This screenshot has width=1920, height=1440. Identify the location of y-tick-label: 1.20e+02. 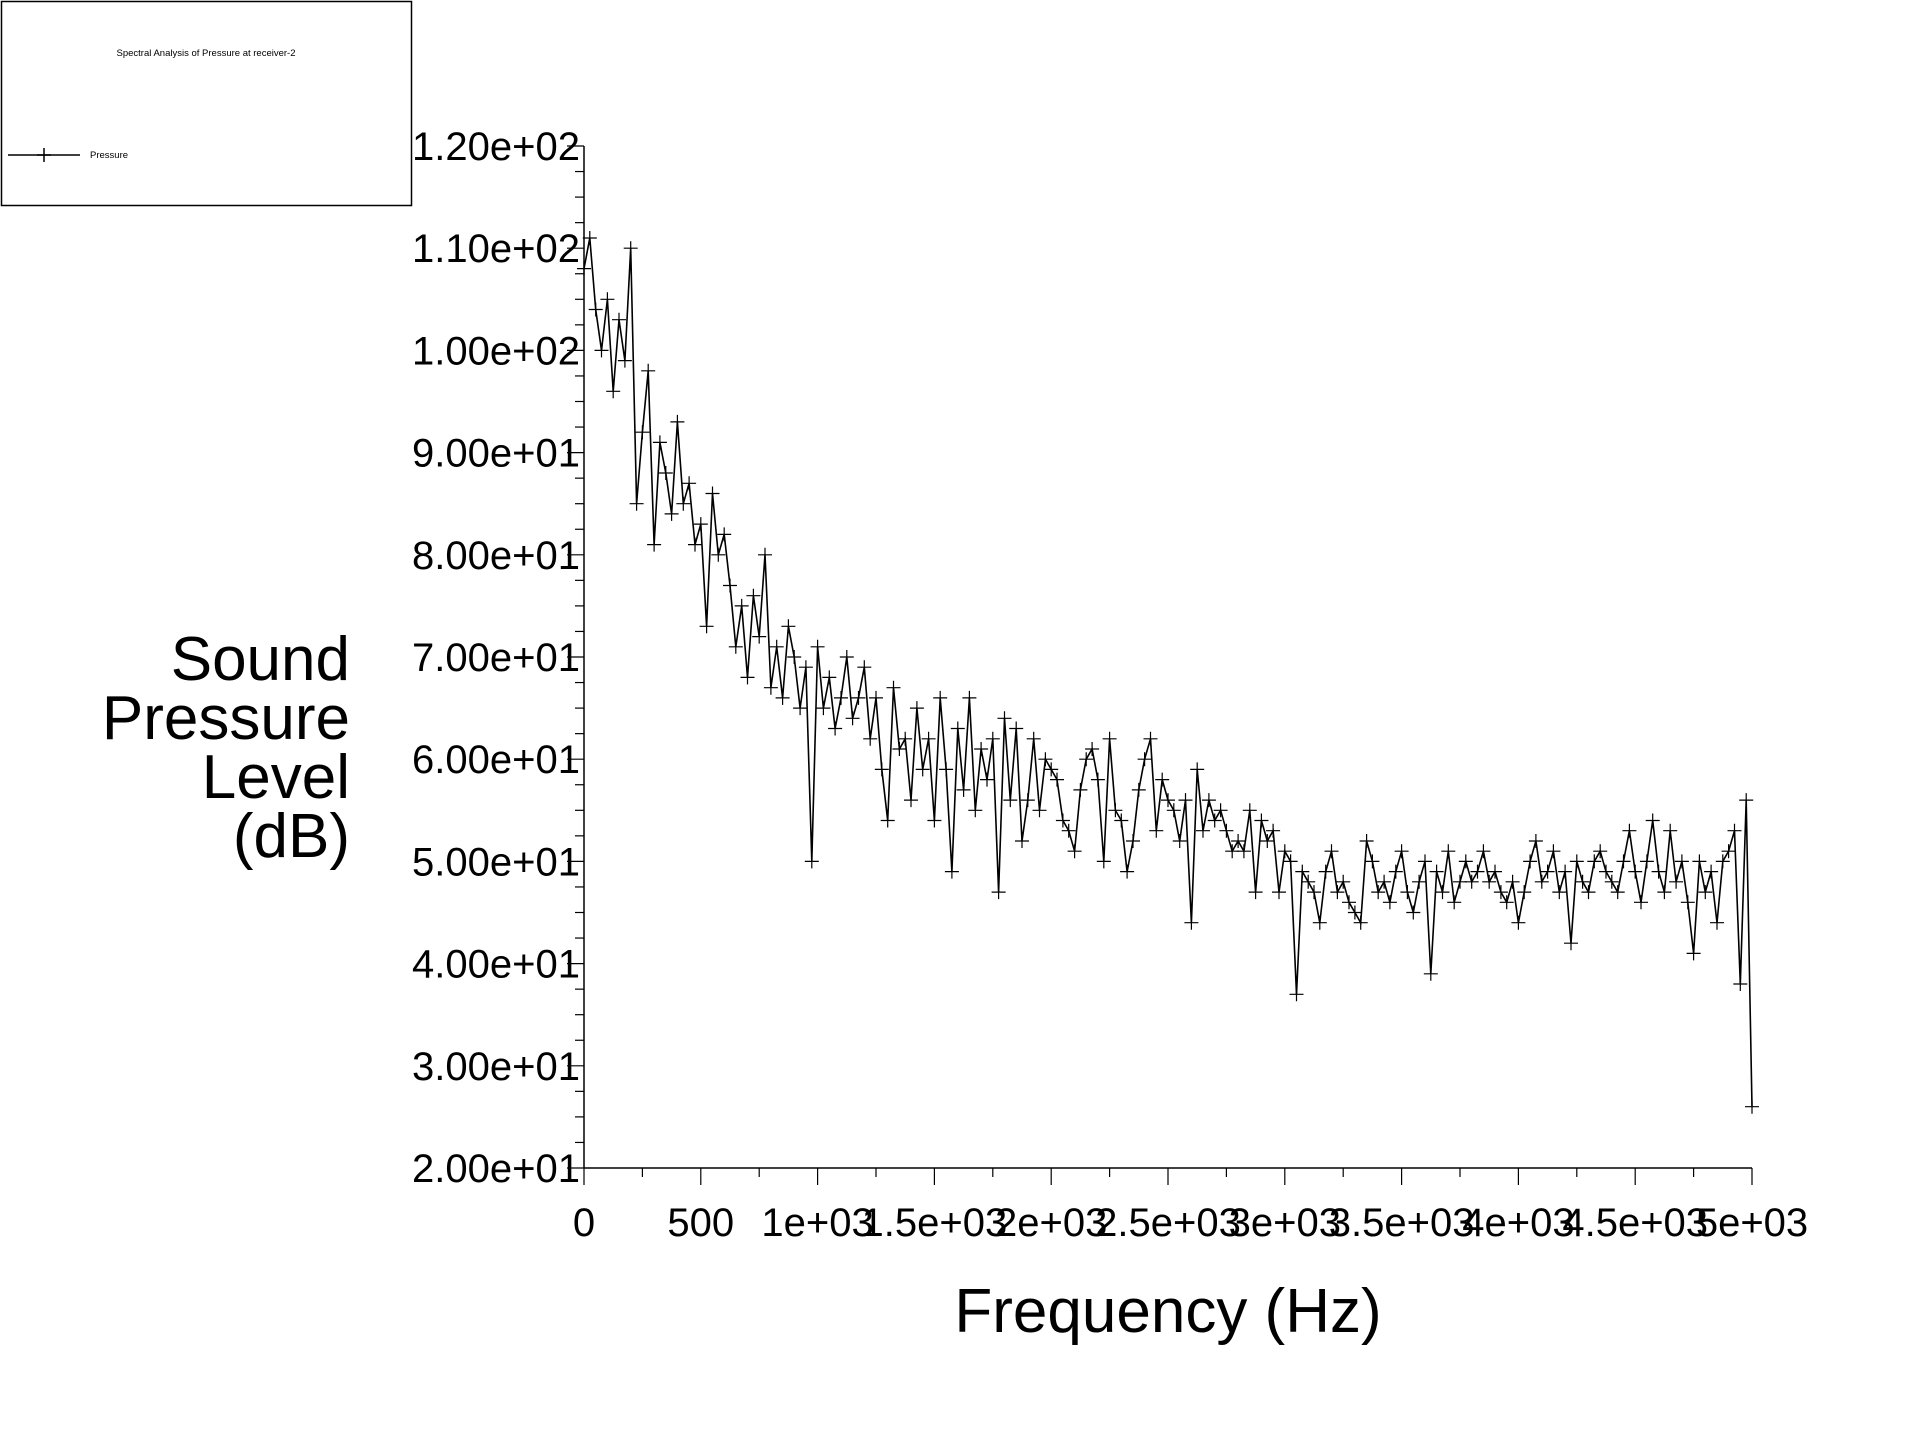
(496, 147).